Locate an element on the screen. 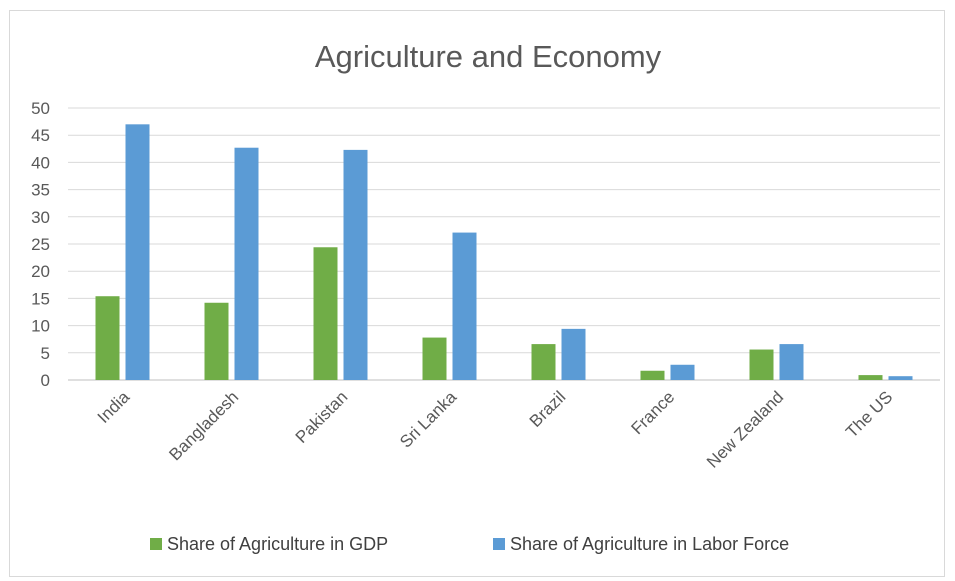 Image resolution: width=955 pixels, height=581 pixels. y-tick-label: 50 is located at coordinates (40, 108).